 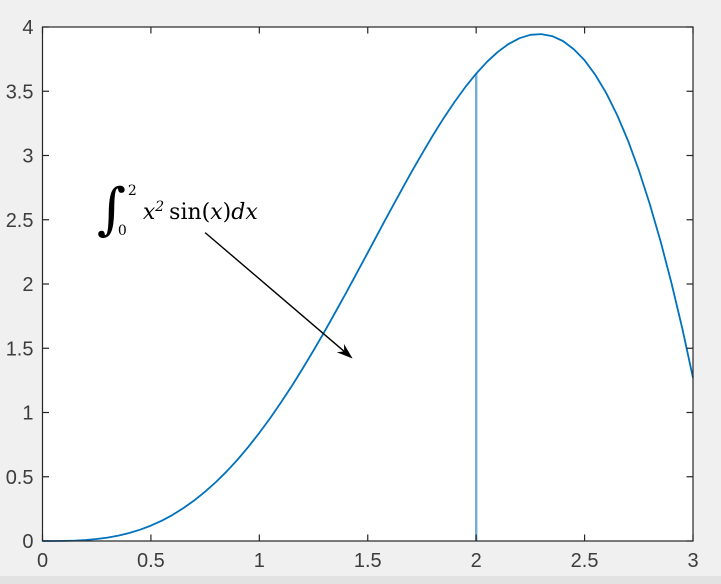 I want to click on integral-upper-limit: 2, so click(x=132, y=190).